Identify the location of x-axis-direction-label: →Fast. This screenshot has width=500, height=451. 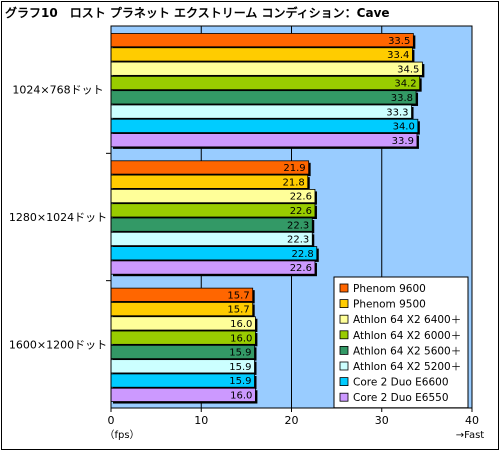
(470, 435).